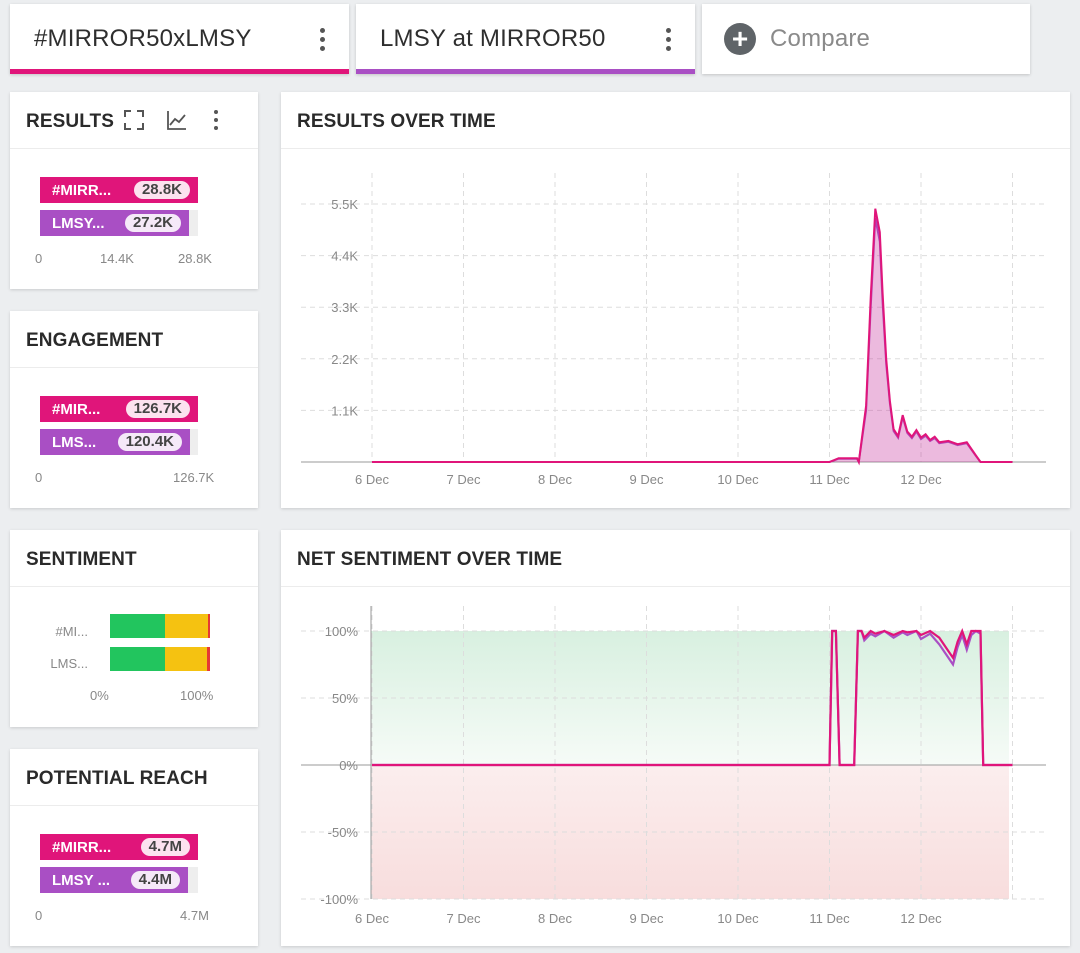 Image resolution: width=1080 pixels, height=953 pixels. Describe the element at coordinates (344, 204) in the screenshot. I see `y-tick-label: 5.5K` at that location.